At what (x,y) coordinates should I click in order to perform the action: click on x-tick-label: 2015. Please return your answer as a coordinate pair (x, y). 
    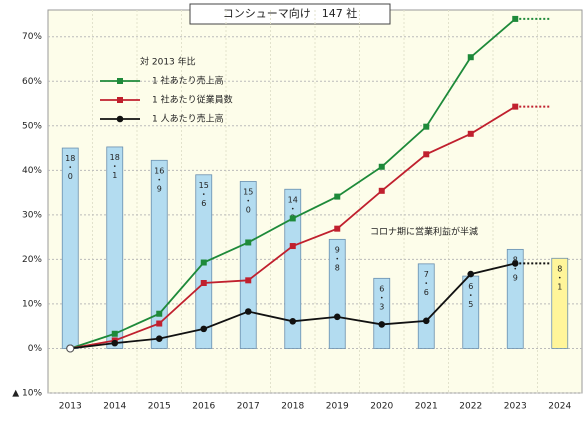
    Looking at the image, I should click on (159, 407).